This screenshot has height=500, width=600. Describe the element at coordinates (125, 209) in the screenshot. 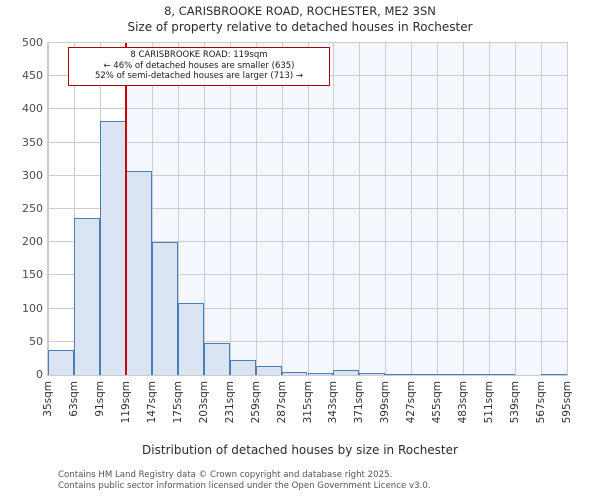

I see `property-marker-line` at that location.